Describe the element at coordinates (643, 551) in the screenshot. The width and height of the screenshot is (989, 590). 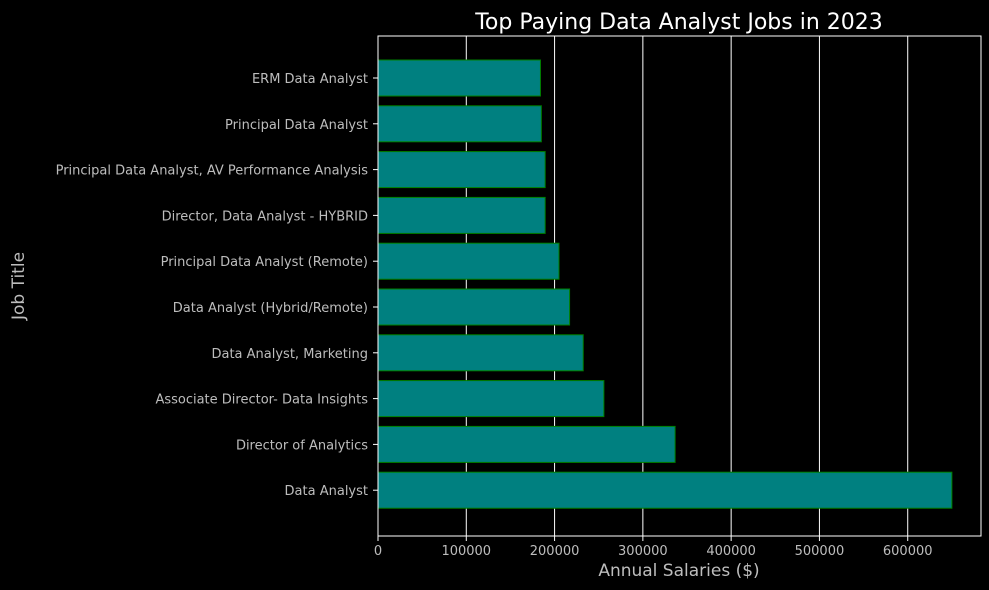
I see `x-tick-label: 300000` at that location.